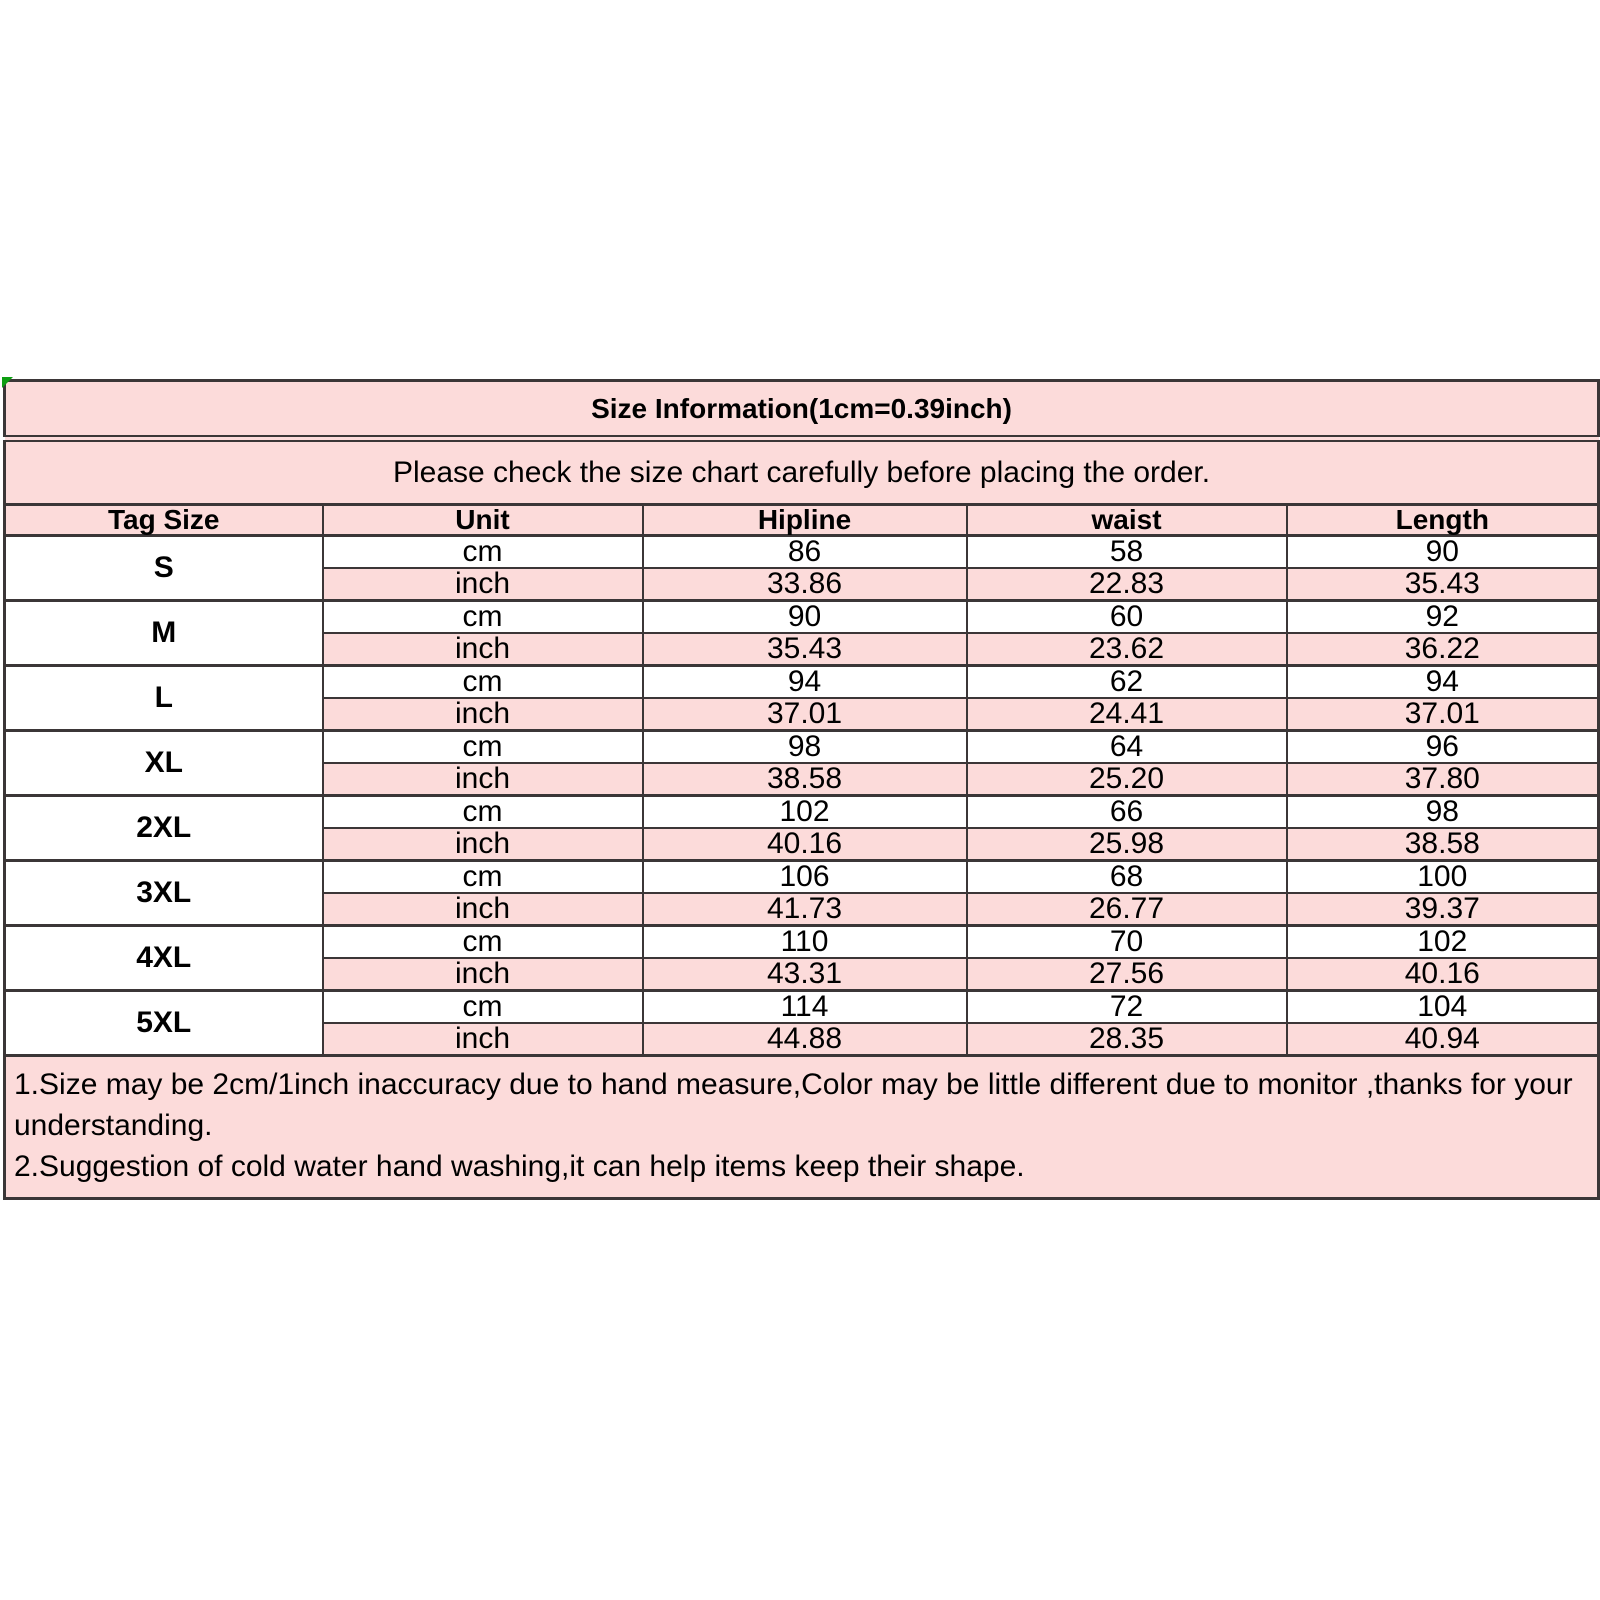  I want to click on size-4xl-cm-row: 4XL cm 110 70 102, so click(801, 958).